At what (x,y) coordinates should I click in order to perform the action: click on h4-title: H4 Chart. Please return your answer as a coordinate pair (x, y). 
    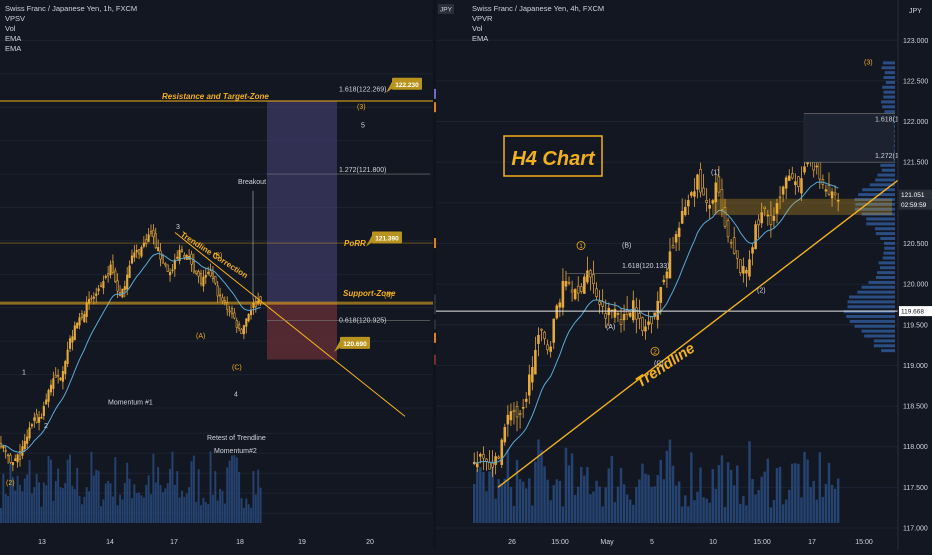
    Looking at the image, I should click on (553, 159).